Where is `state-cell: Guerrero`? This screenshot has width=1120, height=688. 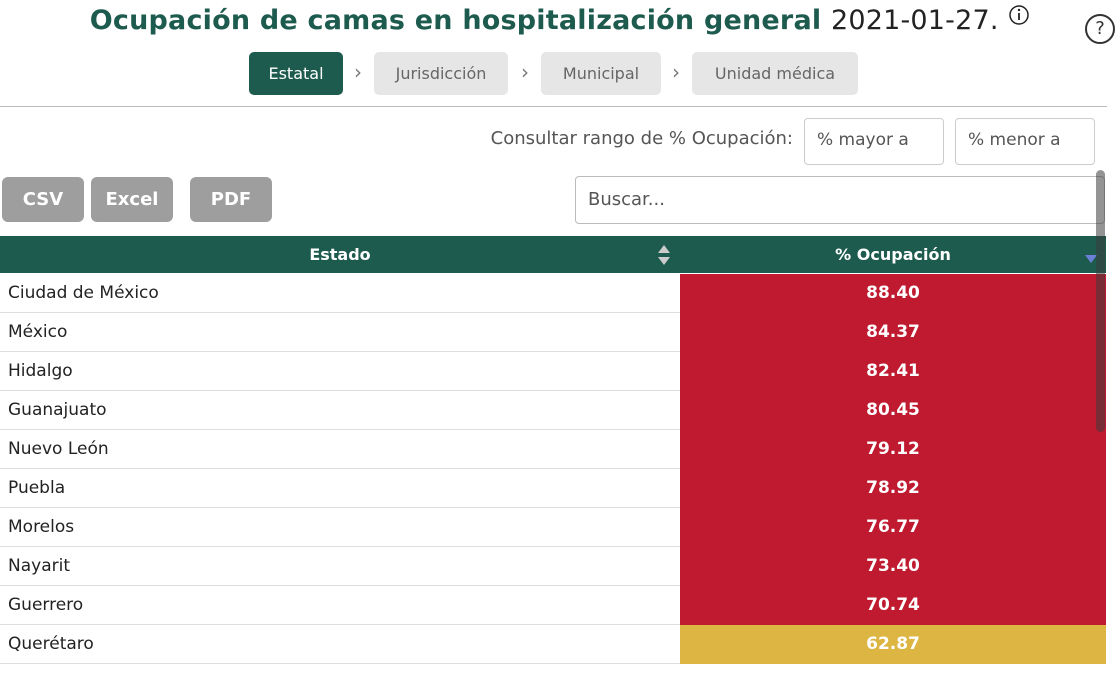 state-cell: Guerrero is located at coordinates (46, 605).